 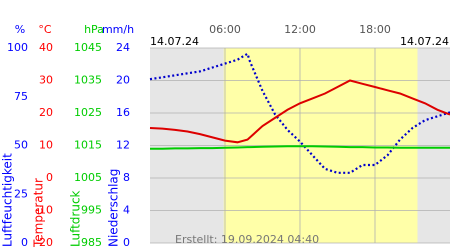 I want to click on y-tick-label: 25, so click(x=21, y=193).